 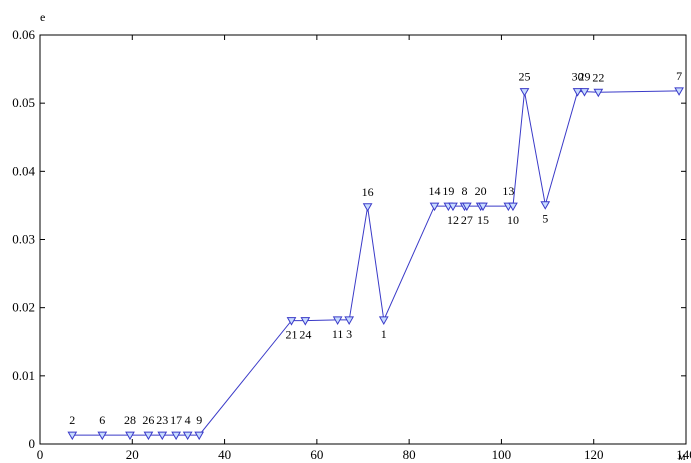 I want to click on x-tick-label: 80, so click(x=409, y=454).